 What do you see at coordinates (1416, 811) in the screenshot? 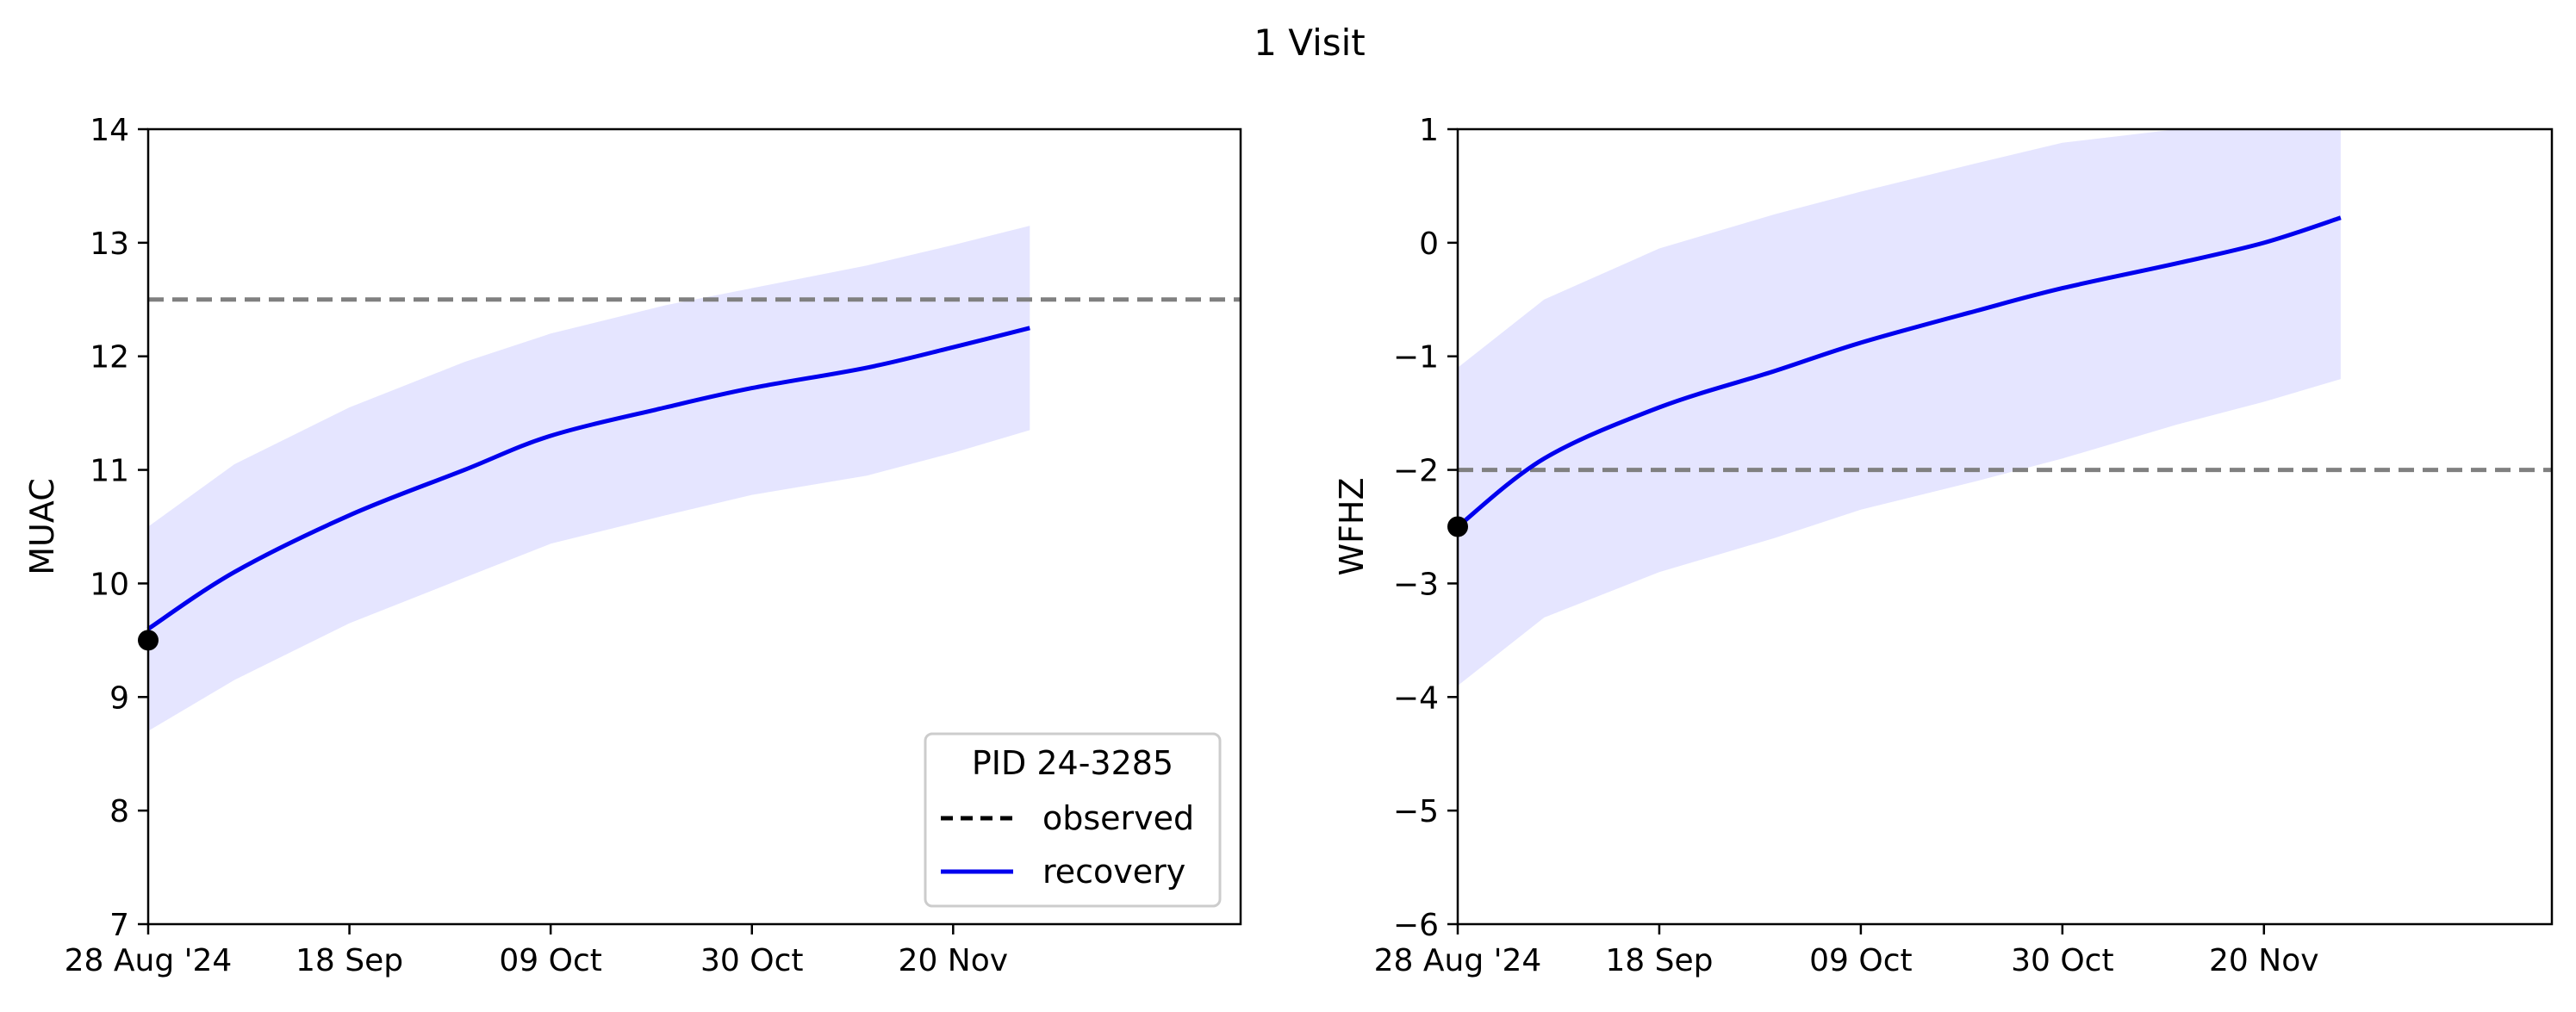
I see `y-tick-label: −5` at bounding box center [1416, 811].